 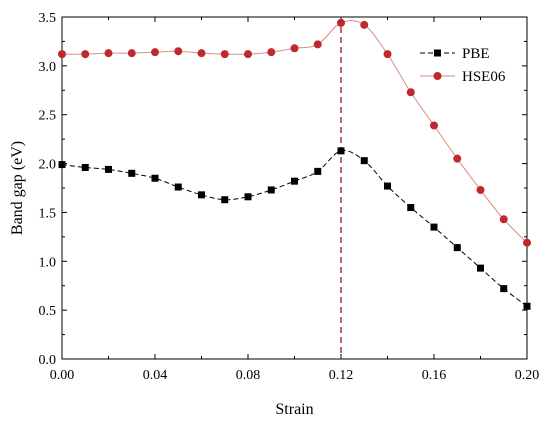 What do you see at coordinates (155, 375) in the screenshot?
I see `x-tick-label: 0.04` at bounding box center [155, 375].